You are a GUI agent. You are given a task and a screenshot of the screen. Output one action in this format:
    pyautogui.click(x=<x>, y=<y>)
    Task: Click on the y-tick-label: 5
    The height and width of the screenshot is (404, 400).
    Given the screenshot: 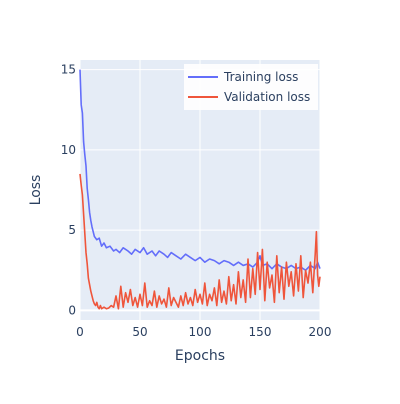 What is the action you would take?
    pyautogui.click(x=72, y=230)
    